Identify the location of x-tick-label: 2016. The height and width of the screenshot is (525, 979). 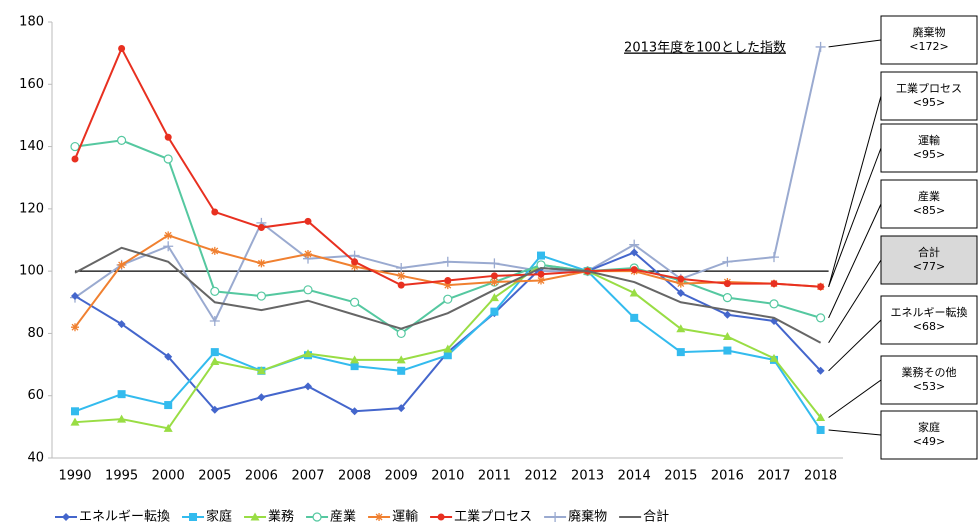
(727, 476).